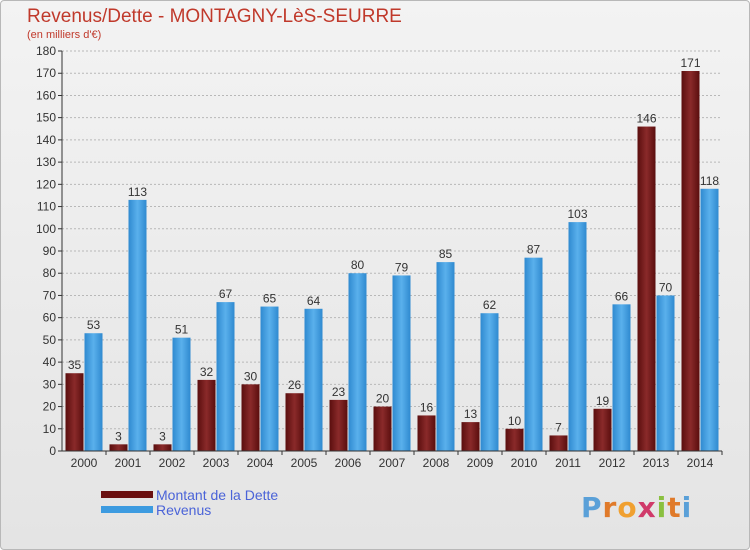  What do you see at coordinates (270, 299) in the screenshot?
I see `data-label: 65` at bounding box center [270, 299].